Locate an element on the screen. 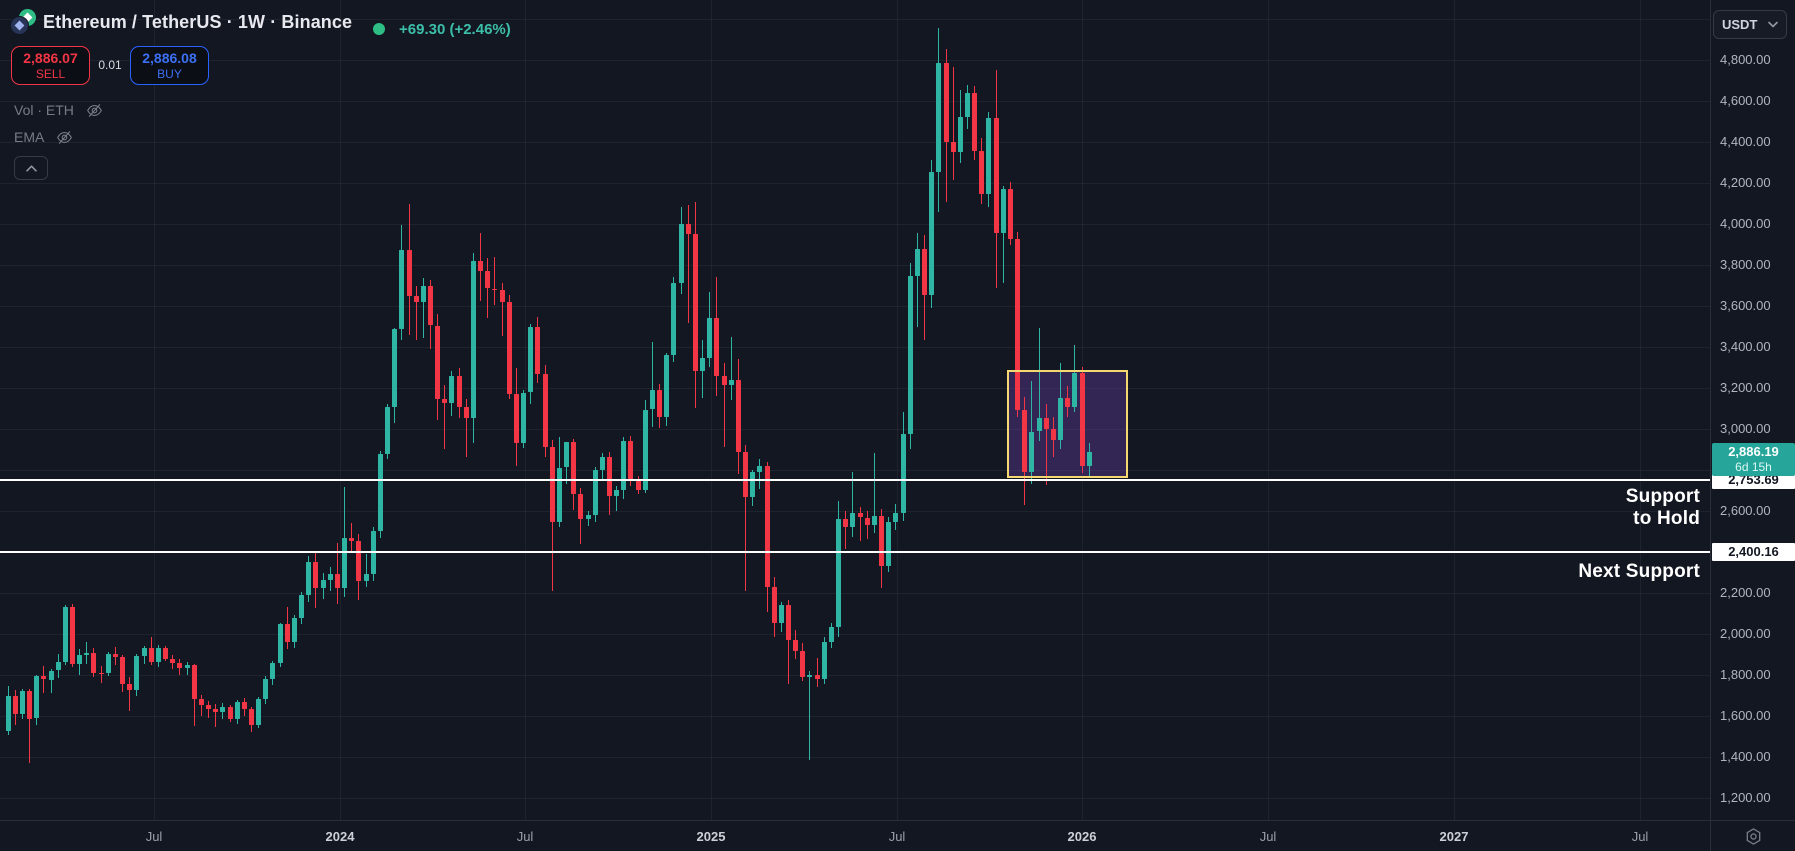 This screenshot has height=851, width=1795. legend-ema-row: EMA is located at coordinates (43, 137).